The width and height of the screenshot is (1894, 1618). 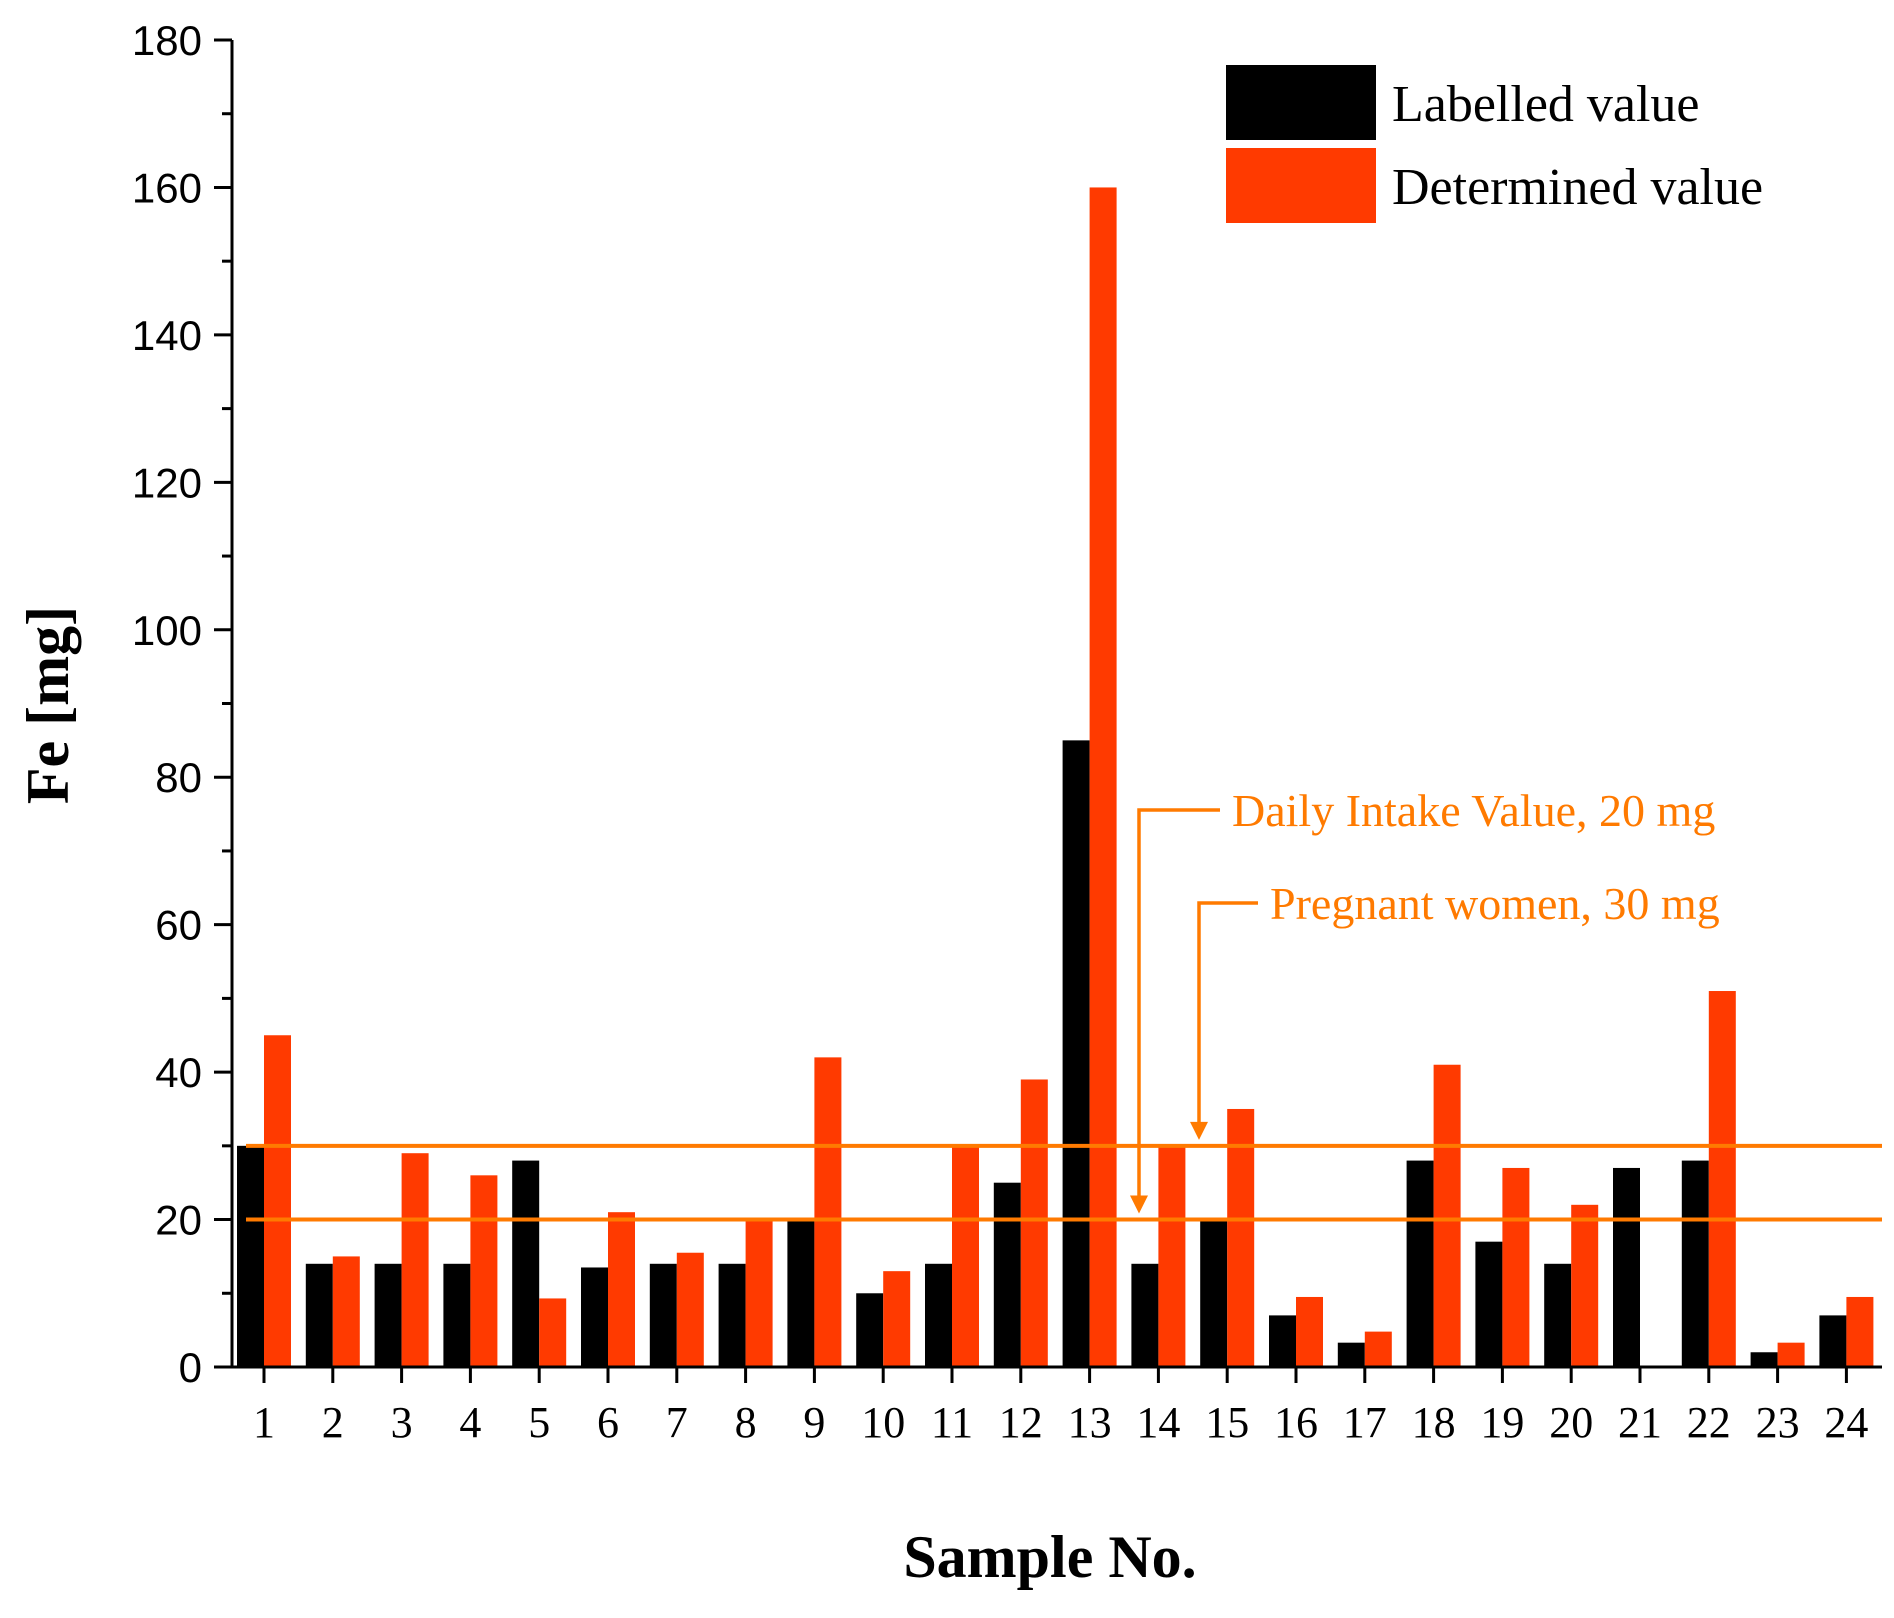 What do you see at coordinates (1495, 903) in the screenshot?
I see `annotation-label-30: Pregnant women, 30 mg` at bounding box center [1495, 903].